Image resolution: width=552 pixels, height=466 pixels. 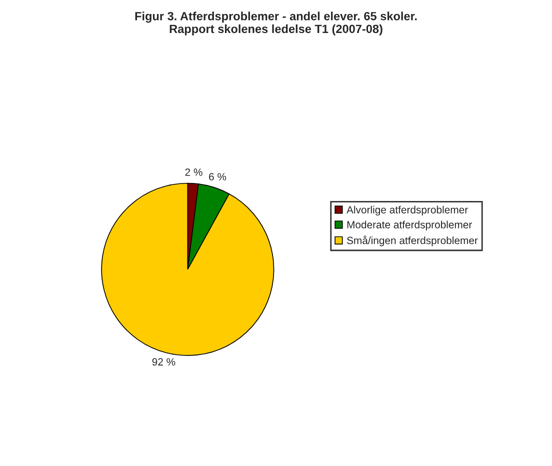 What do you see at coordinates (409, 225) in the screenshot?
I see `legend-label: Moderate atferdsproblemer` at bounding box center [409, 225].